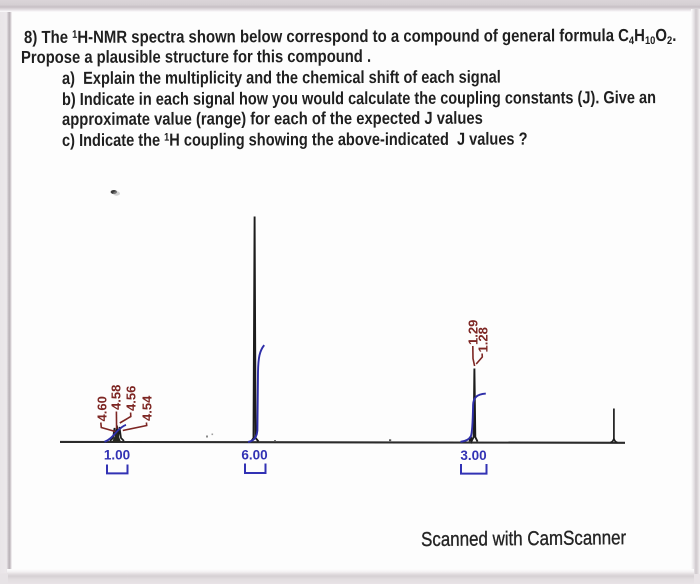  Describe the element at coordinates (482, 339) in the screenshot. I see `svg-text: 1.28` at that location.